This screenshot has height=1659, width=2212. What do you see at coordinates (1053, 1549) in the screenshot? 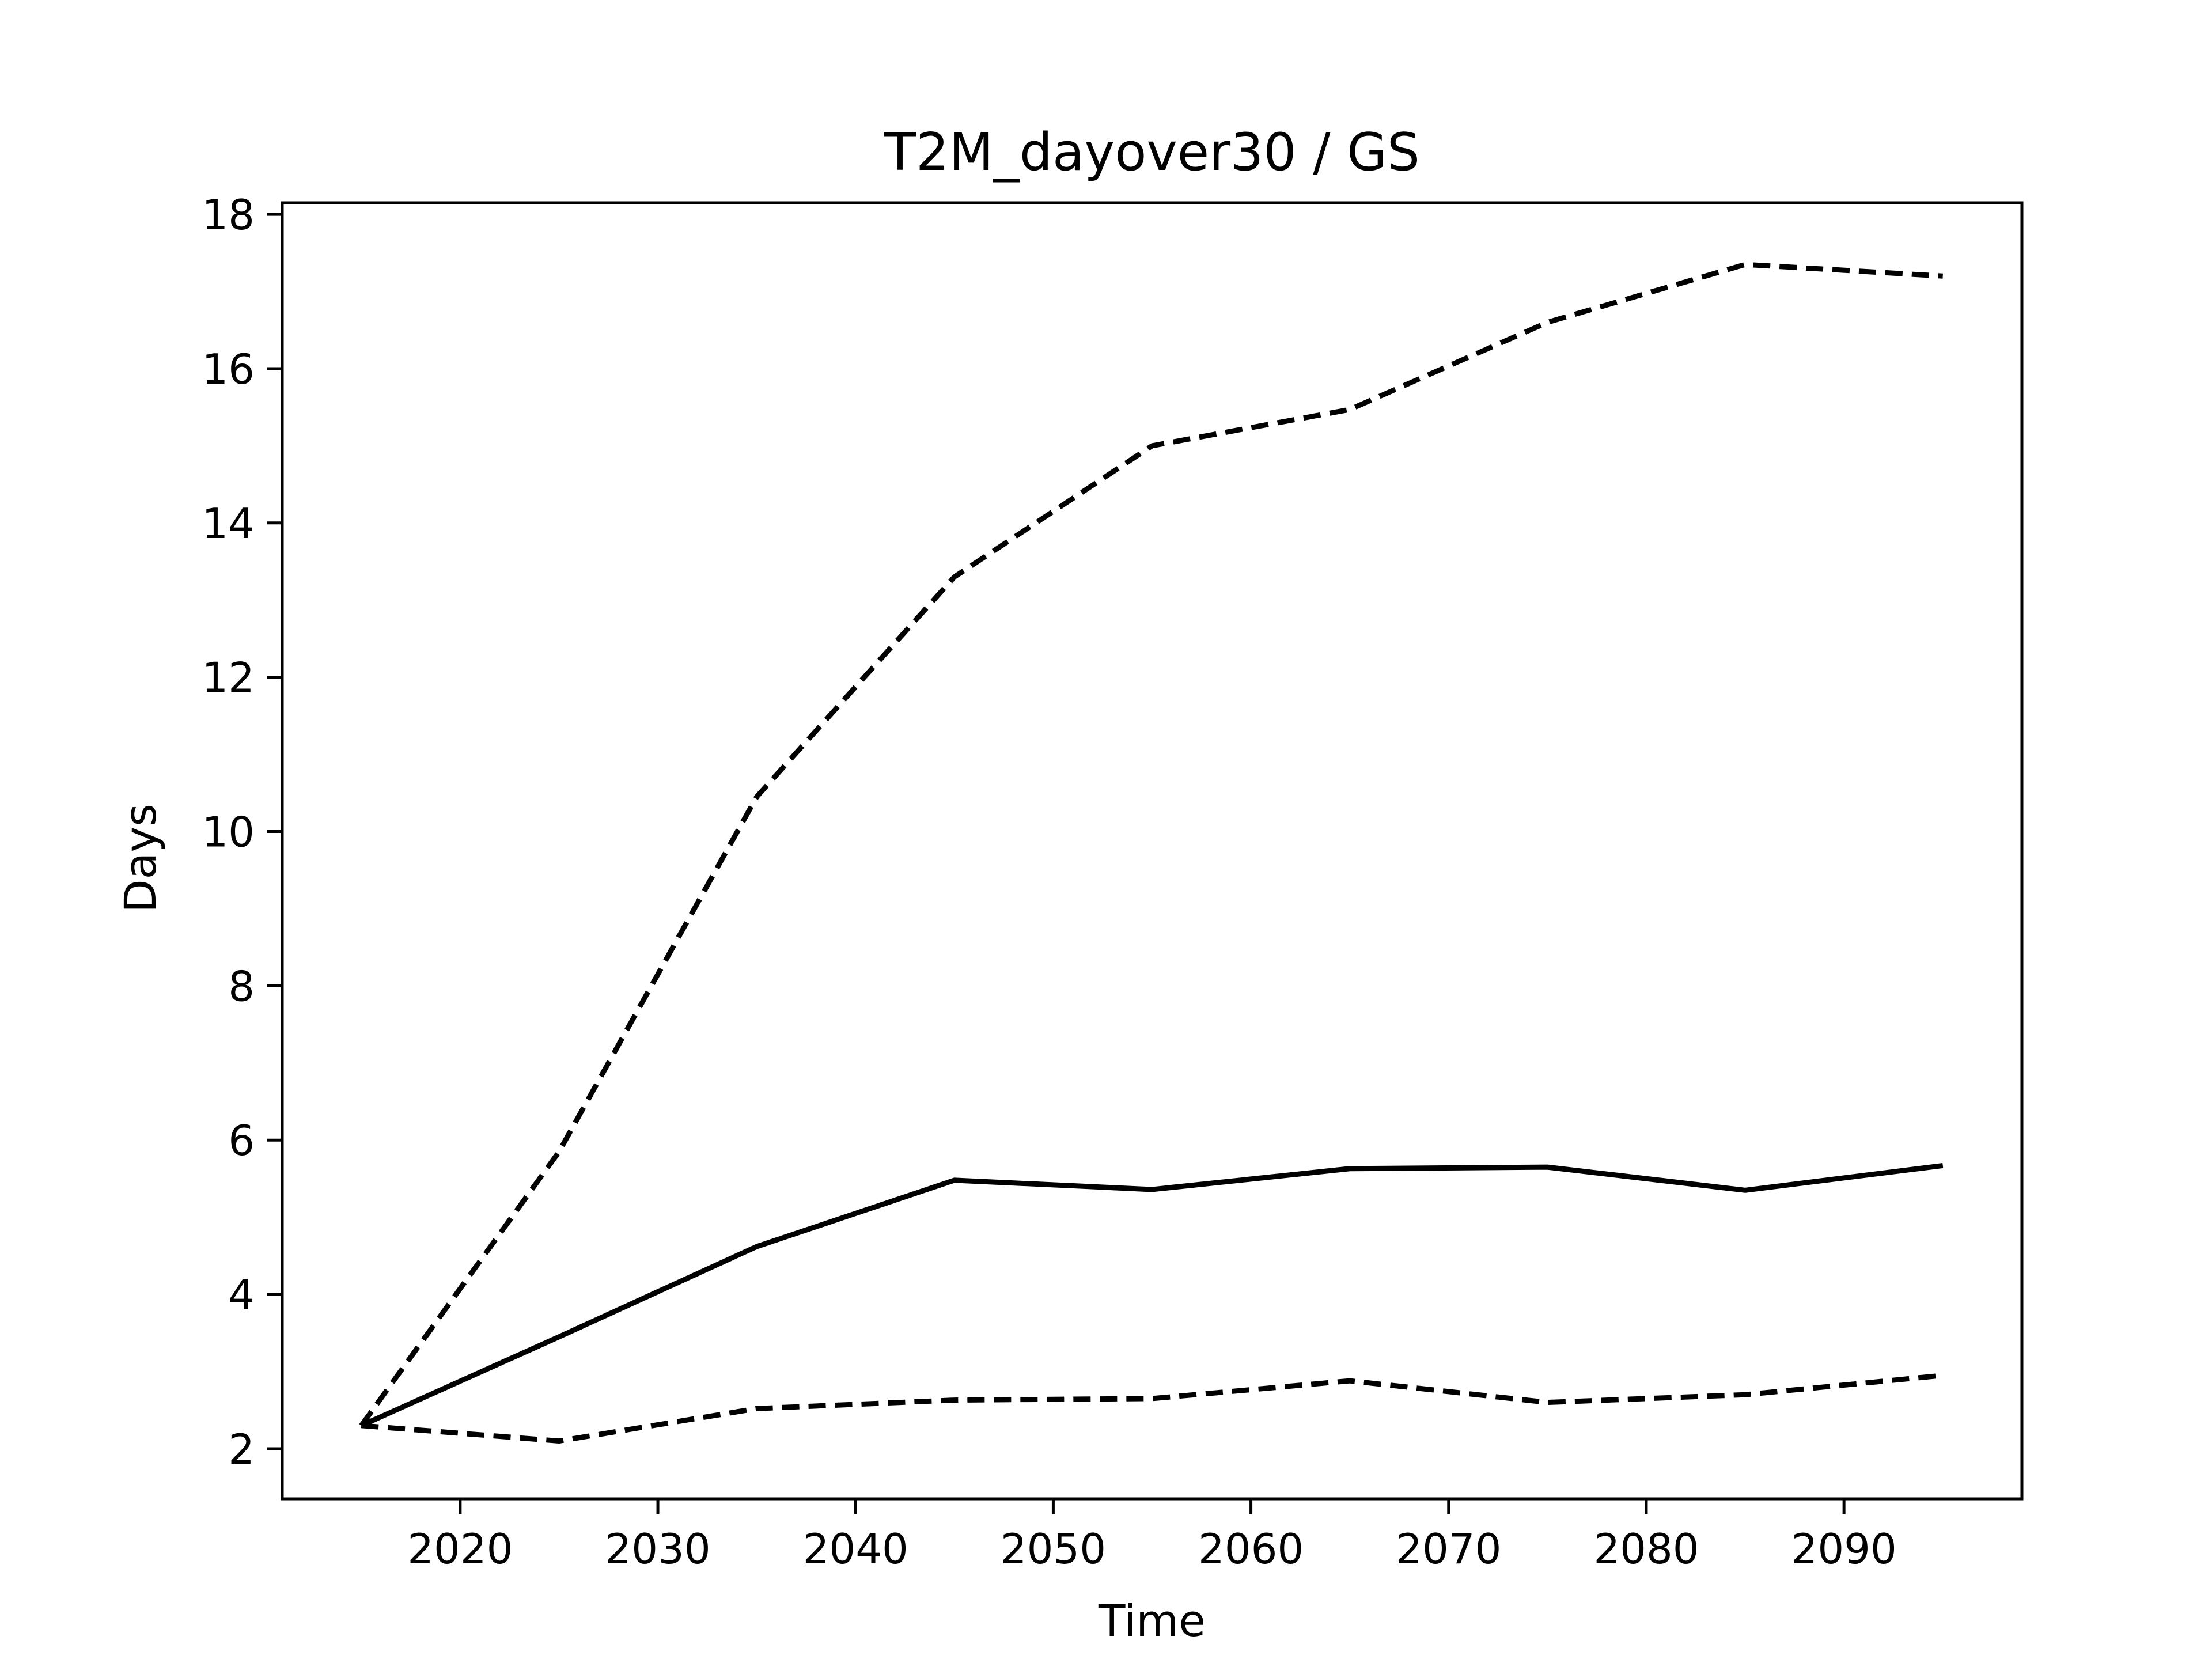
I see `x-tick-label: 2050` at bounding box center [1053, 1549].